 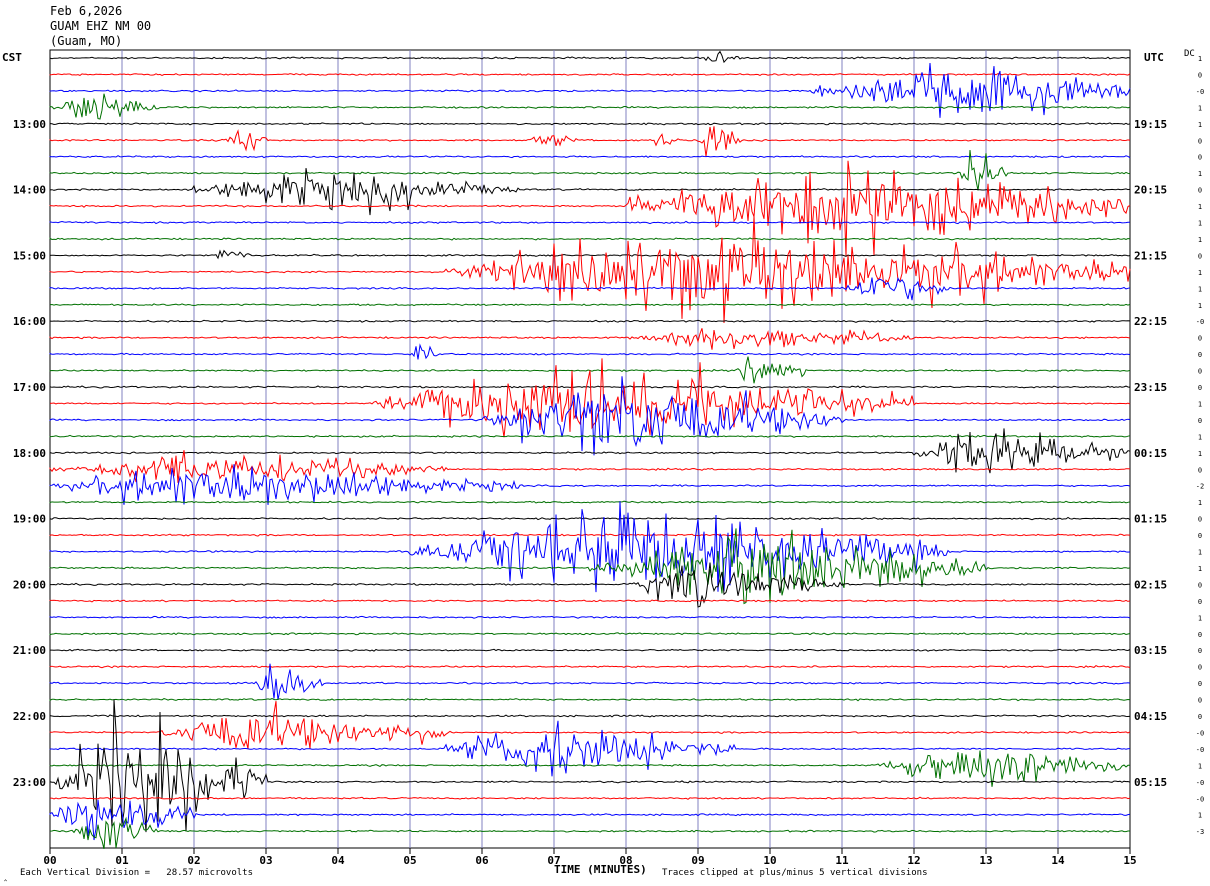 I want to click on x-tick-label: 13, so click(x=985, y=860).